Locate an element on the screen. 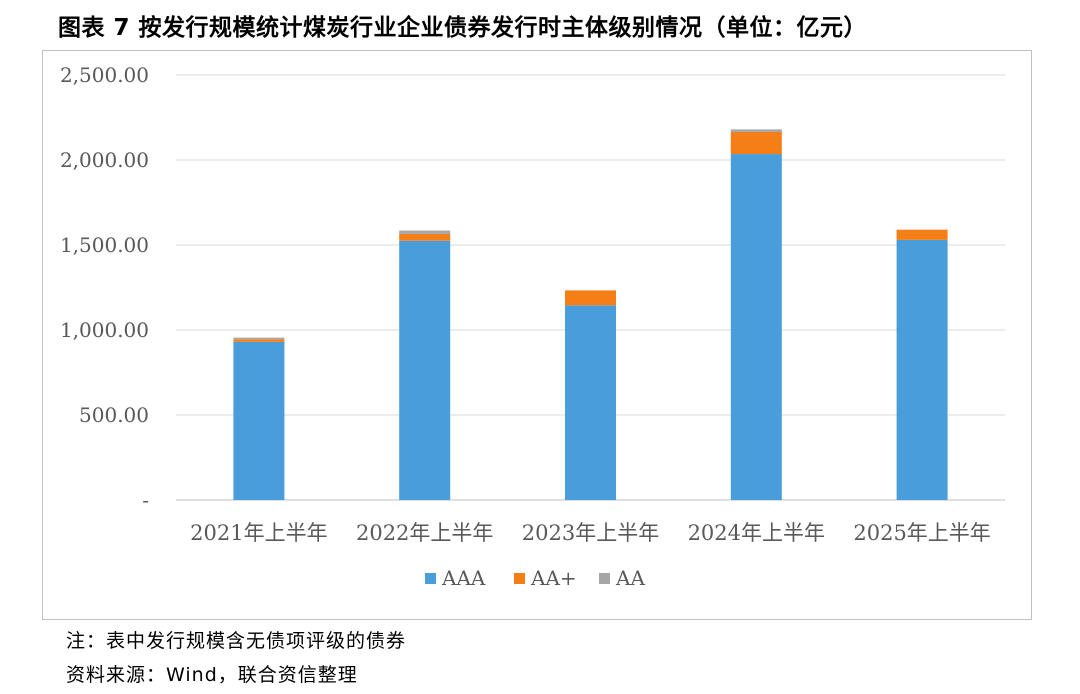  x-tick-label: 2022年上半年 is located at coordinates (424, 533).